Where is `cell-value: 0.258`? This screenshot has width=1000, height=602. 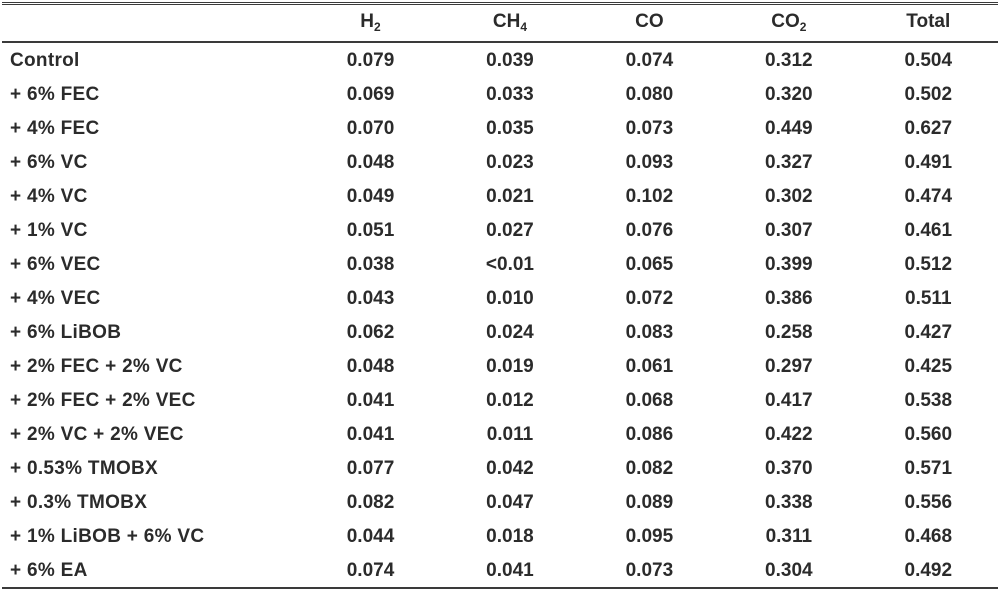
cell-value: 0.258 is located at coordinates (789, 332).